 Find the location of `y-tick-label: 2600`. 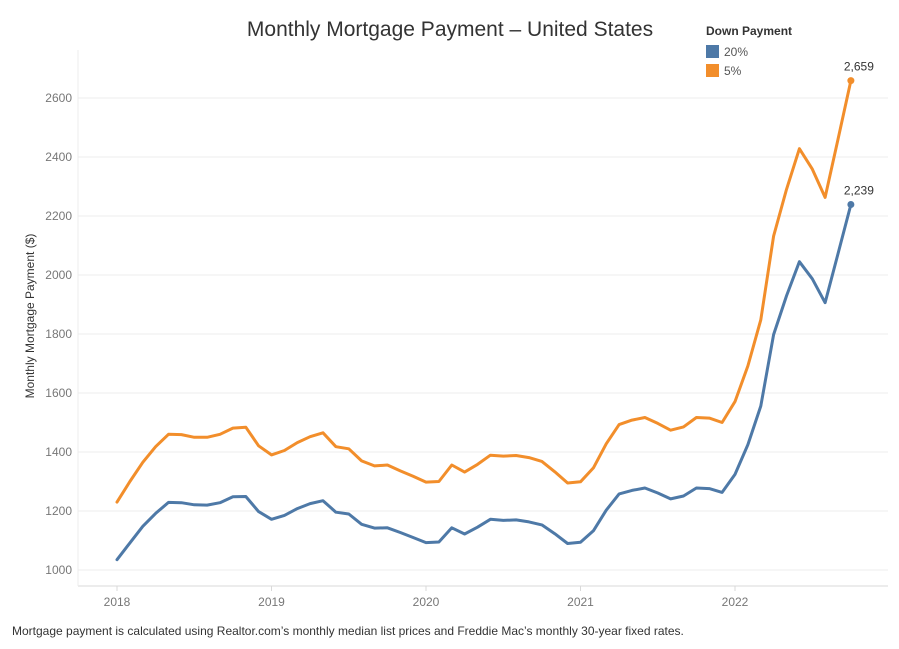

y-tick-label: 2600 is located at coordinates (58, 98).